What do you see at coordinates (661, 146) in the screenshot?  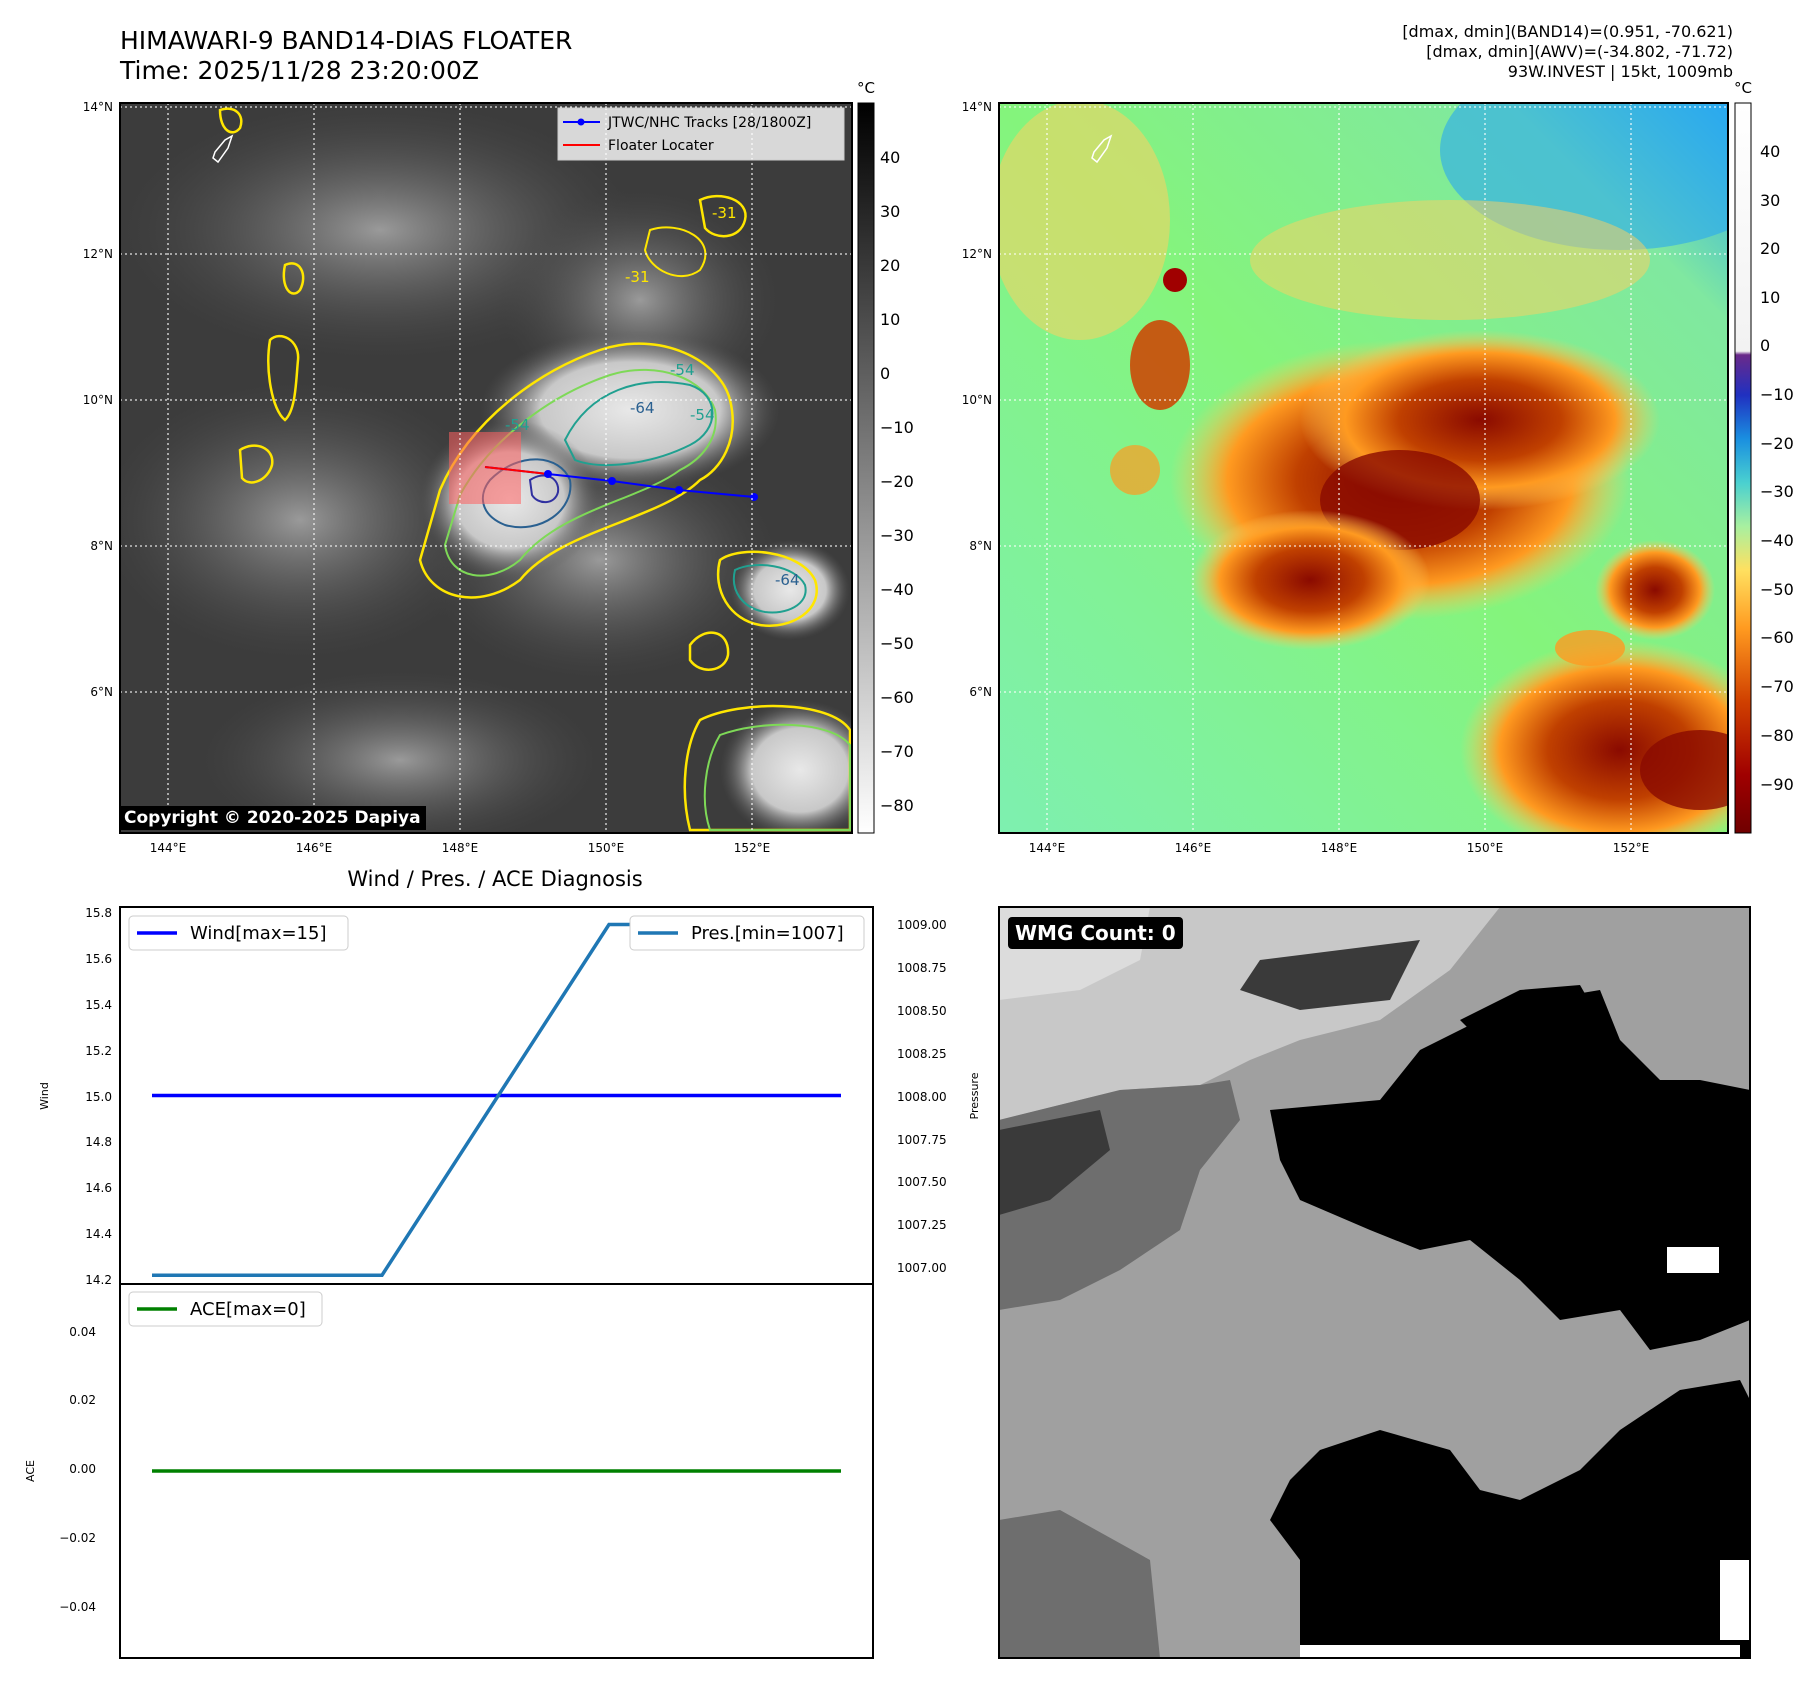 I see `legend-locater: Floater Locater` at bounding box center [661, 146].